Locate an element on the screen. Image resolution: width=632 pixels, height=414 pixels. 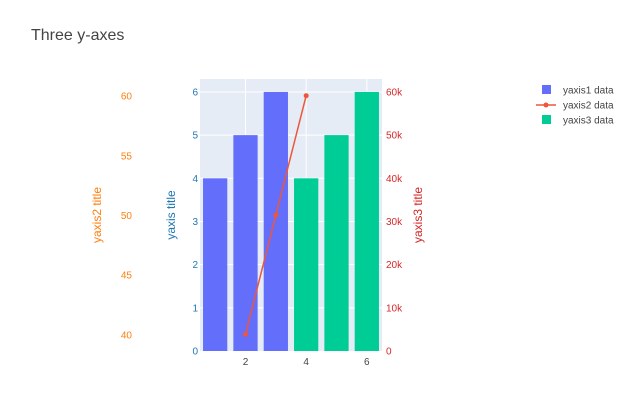
y2-tick-label: 50 is located at coordinates (127, 216).